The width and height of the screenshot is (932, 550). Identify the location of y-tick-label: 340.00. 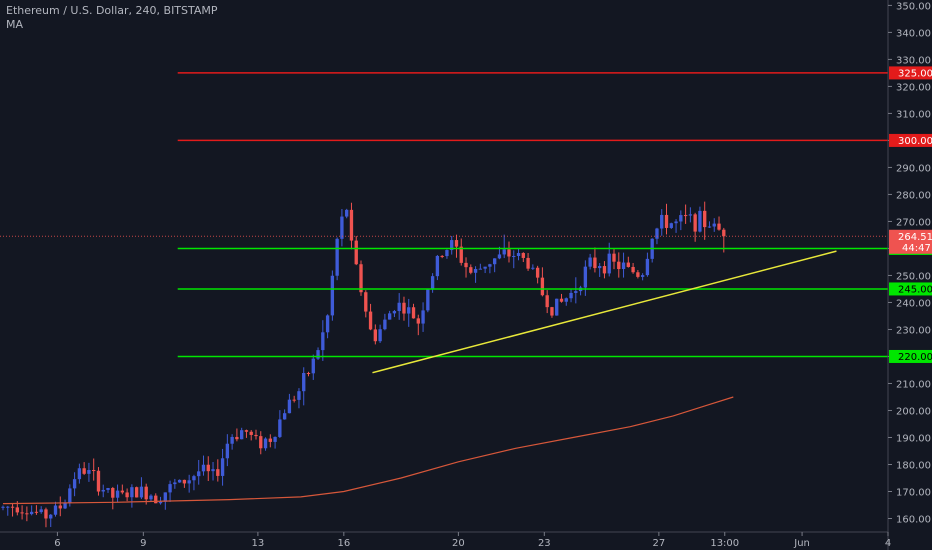
(913, 33).